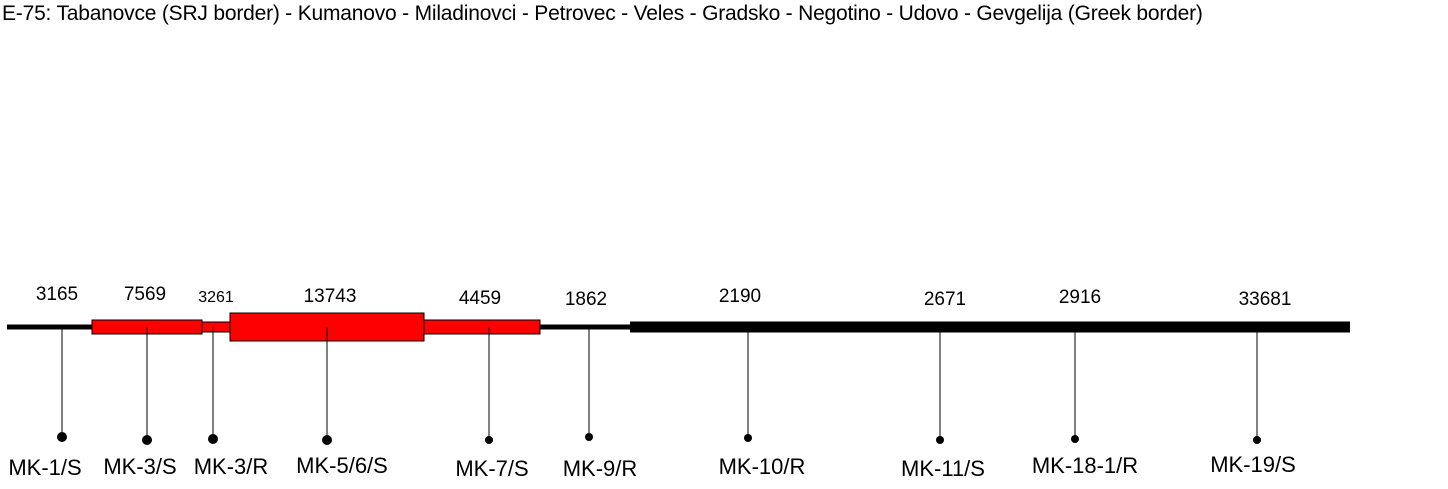 This screenshot has height=489, width=1448. I want to click on station-label: MK-19/S, so click(1253, 464).